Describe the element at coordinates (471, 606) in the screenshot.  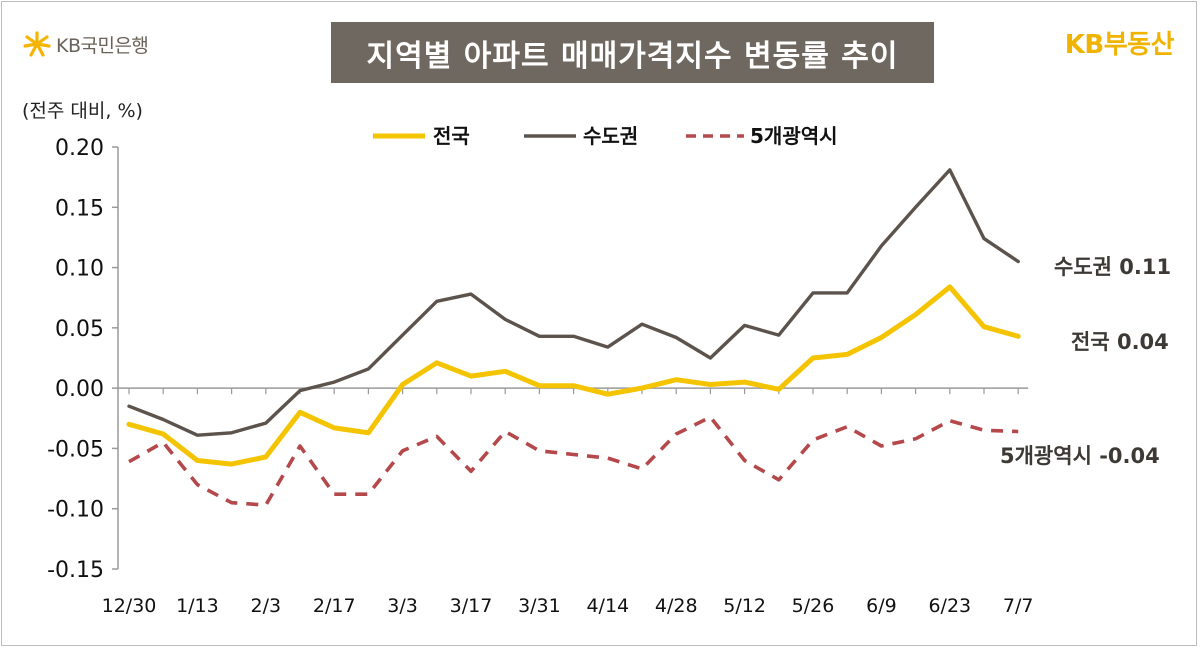
I see `x-tick-label: 3/17` at that location.